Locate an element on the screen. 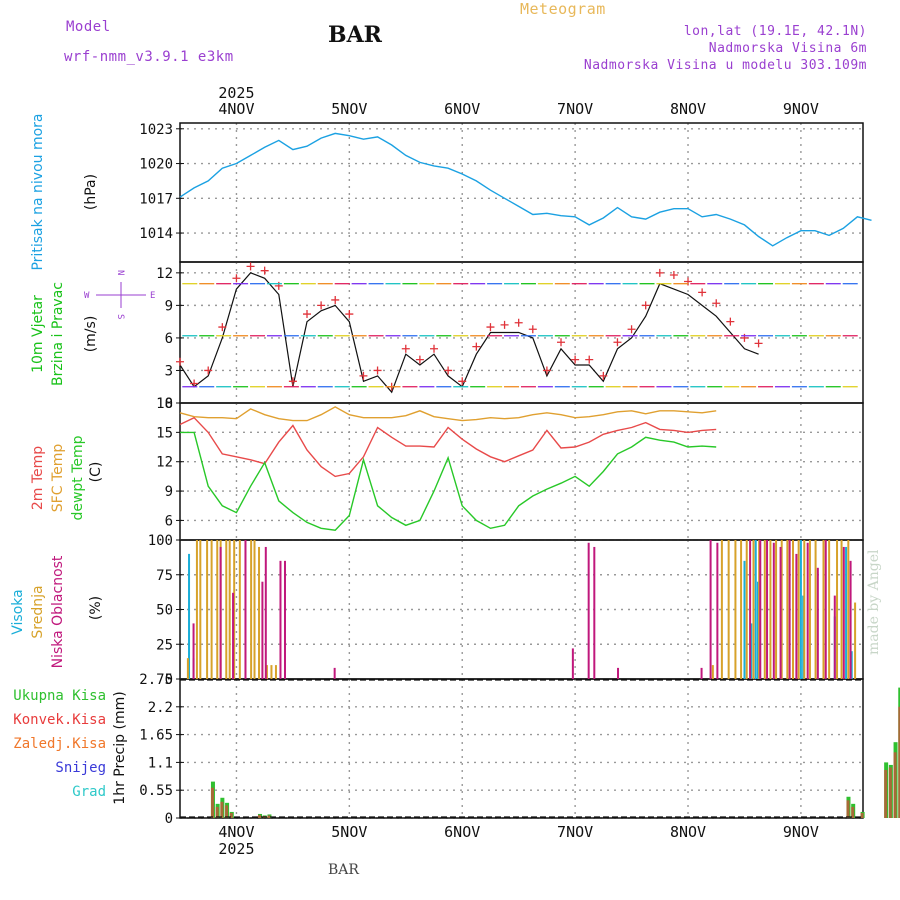 Image resolution: width=900 pixels, height=900 pixels. y-tick-label: 1014 is located at coordinates (156, 234).